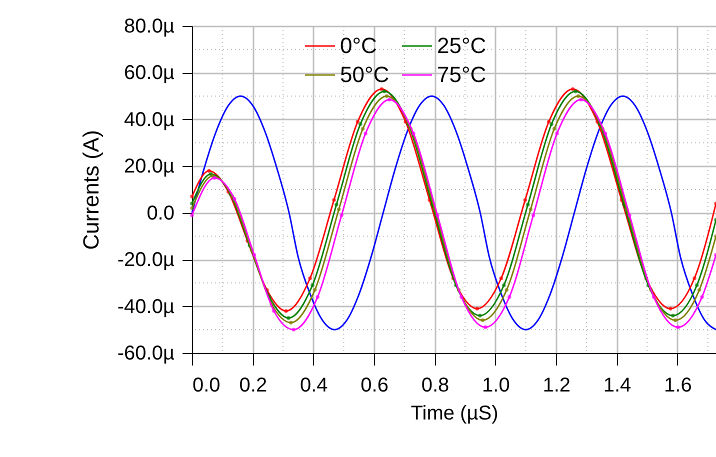 Image resolution: width=716 pixels, height=457 pixels. I want to click on legend-label: 25°C, so click(461, 45).